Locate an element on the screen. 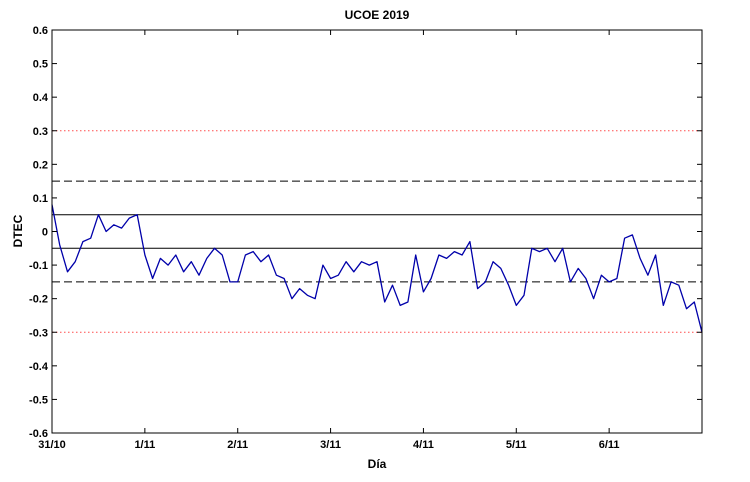 The height and width of the screenshot is (482, 750). y-tick-label: 0.3 is located at coordinates (40, 132).